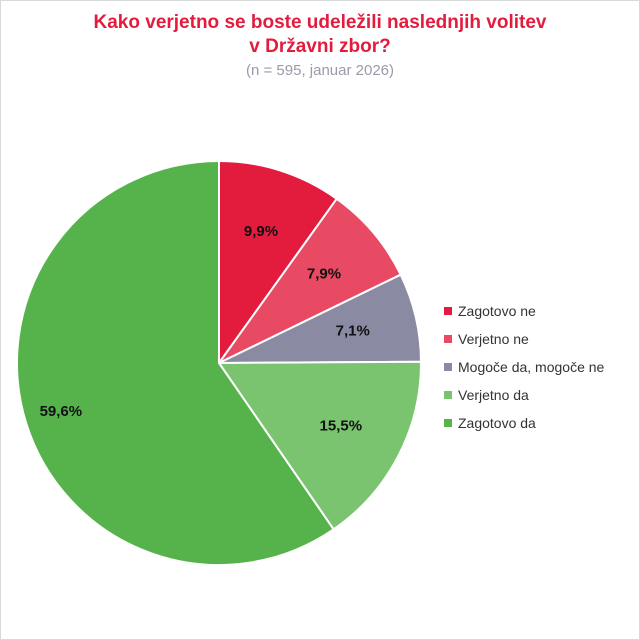 Image resolution: width=640 pixels, height=640 pixels. What do you see at coordinates (261, 231) in the screenshot?
I see `slice-data-label-1: 9,9%` at bounding box center [261, 231].